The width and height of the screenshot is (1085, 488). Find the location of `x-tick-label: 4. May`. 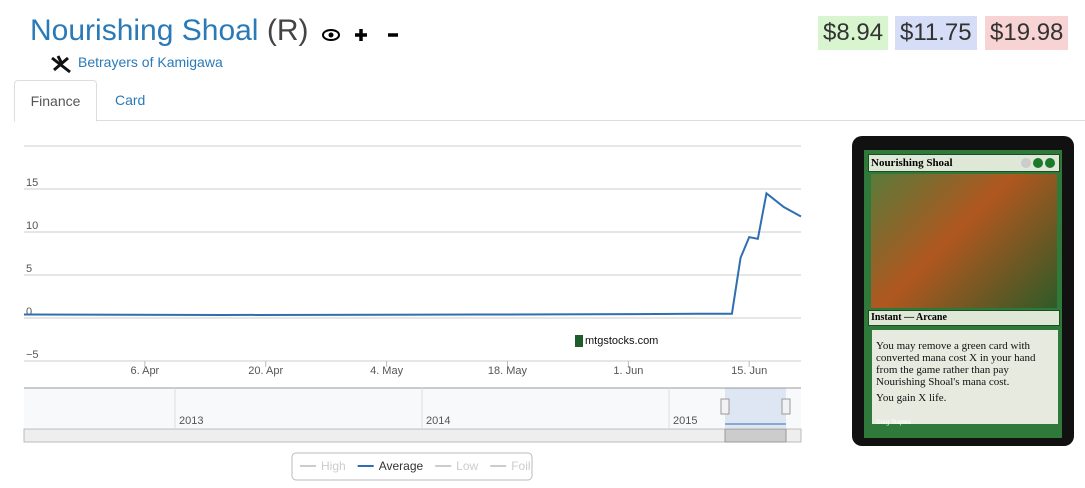

x-tick-label: 4. May is located at coordinates (387, 371).